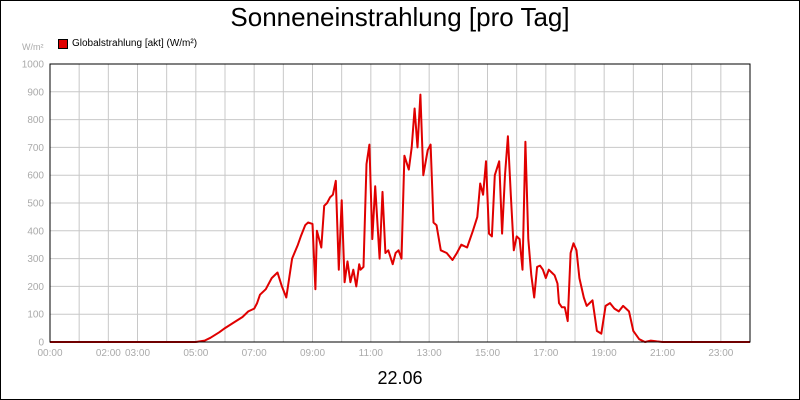 The image size is (800, 400). Describe the element at coordinates (195, 353) in the screenshot. I see `x-tick-label: 05:00` at that location.